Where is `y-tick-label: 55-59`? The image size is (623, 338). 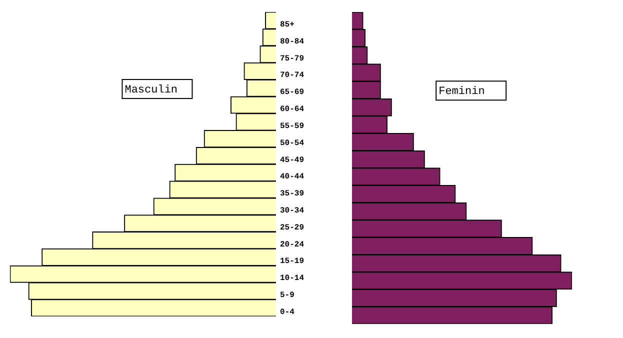 y-tick-label: 55-59 is located at coordinates (292, 126).